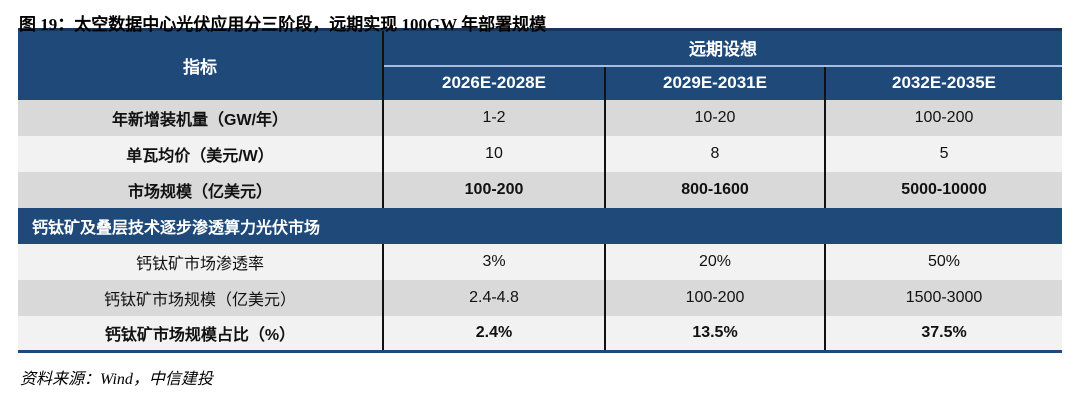 The width and height of the screenshot is (1080, 414). Describe the element at coordinates (714, 261) in the screenshot. I see `cell-value: 20%` at that location.